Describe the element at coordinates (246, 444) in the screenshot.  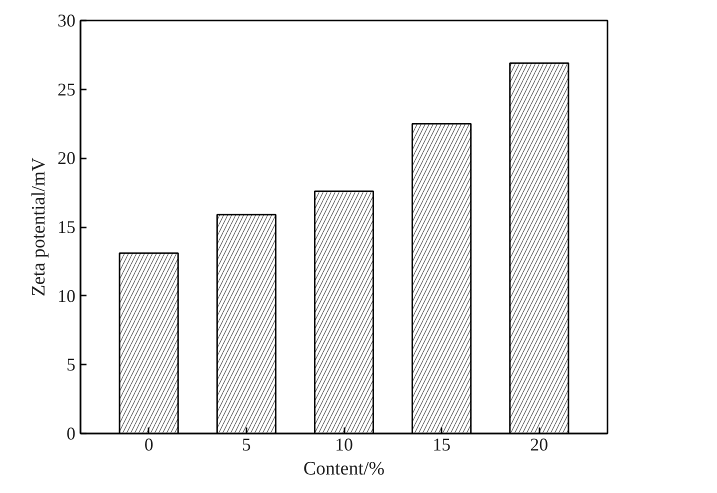
I see `x-tick-label: 5` at that location.